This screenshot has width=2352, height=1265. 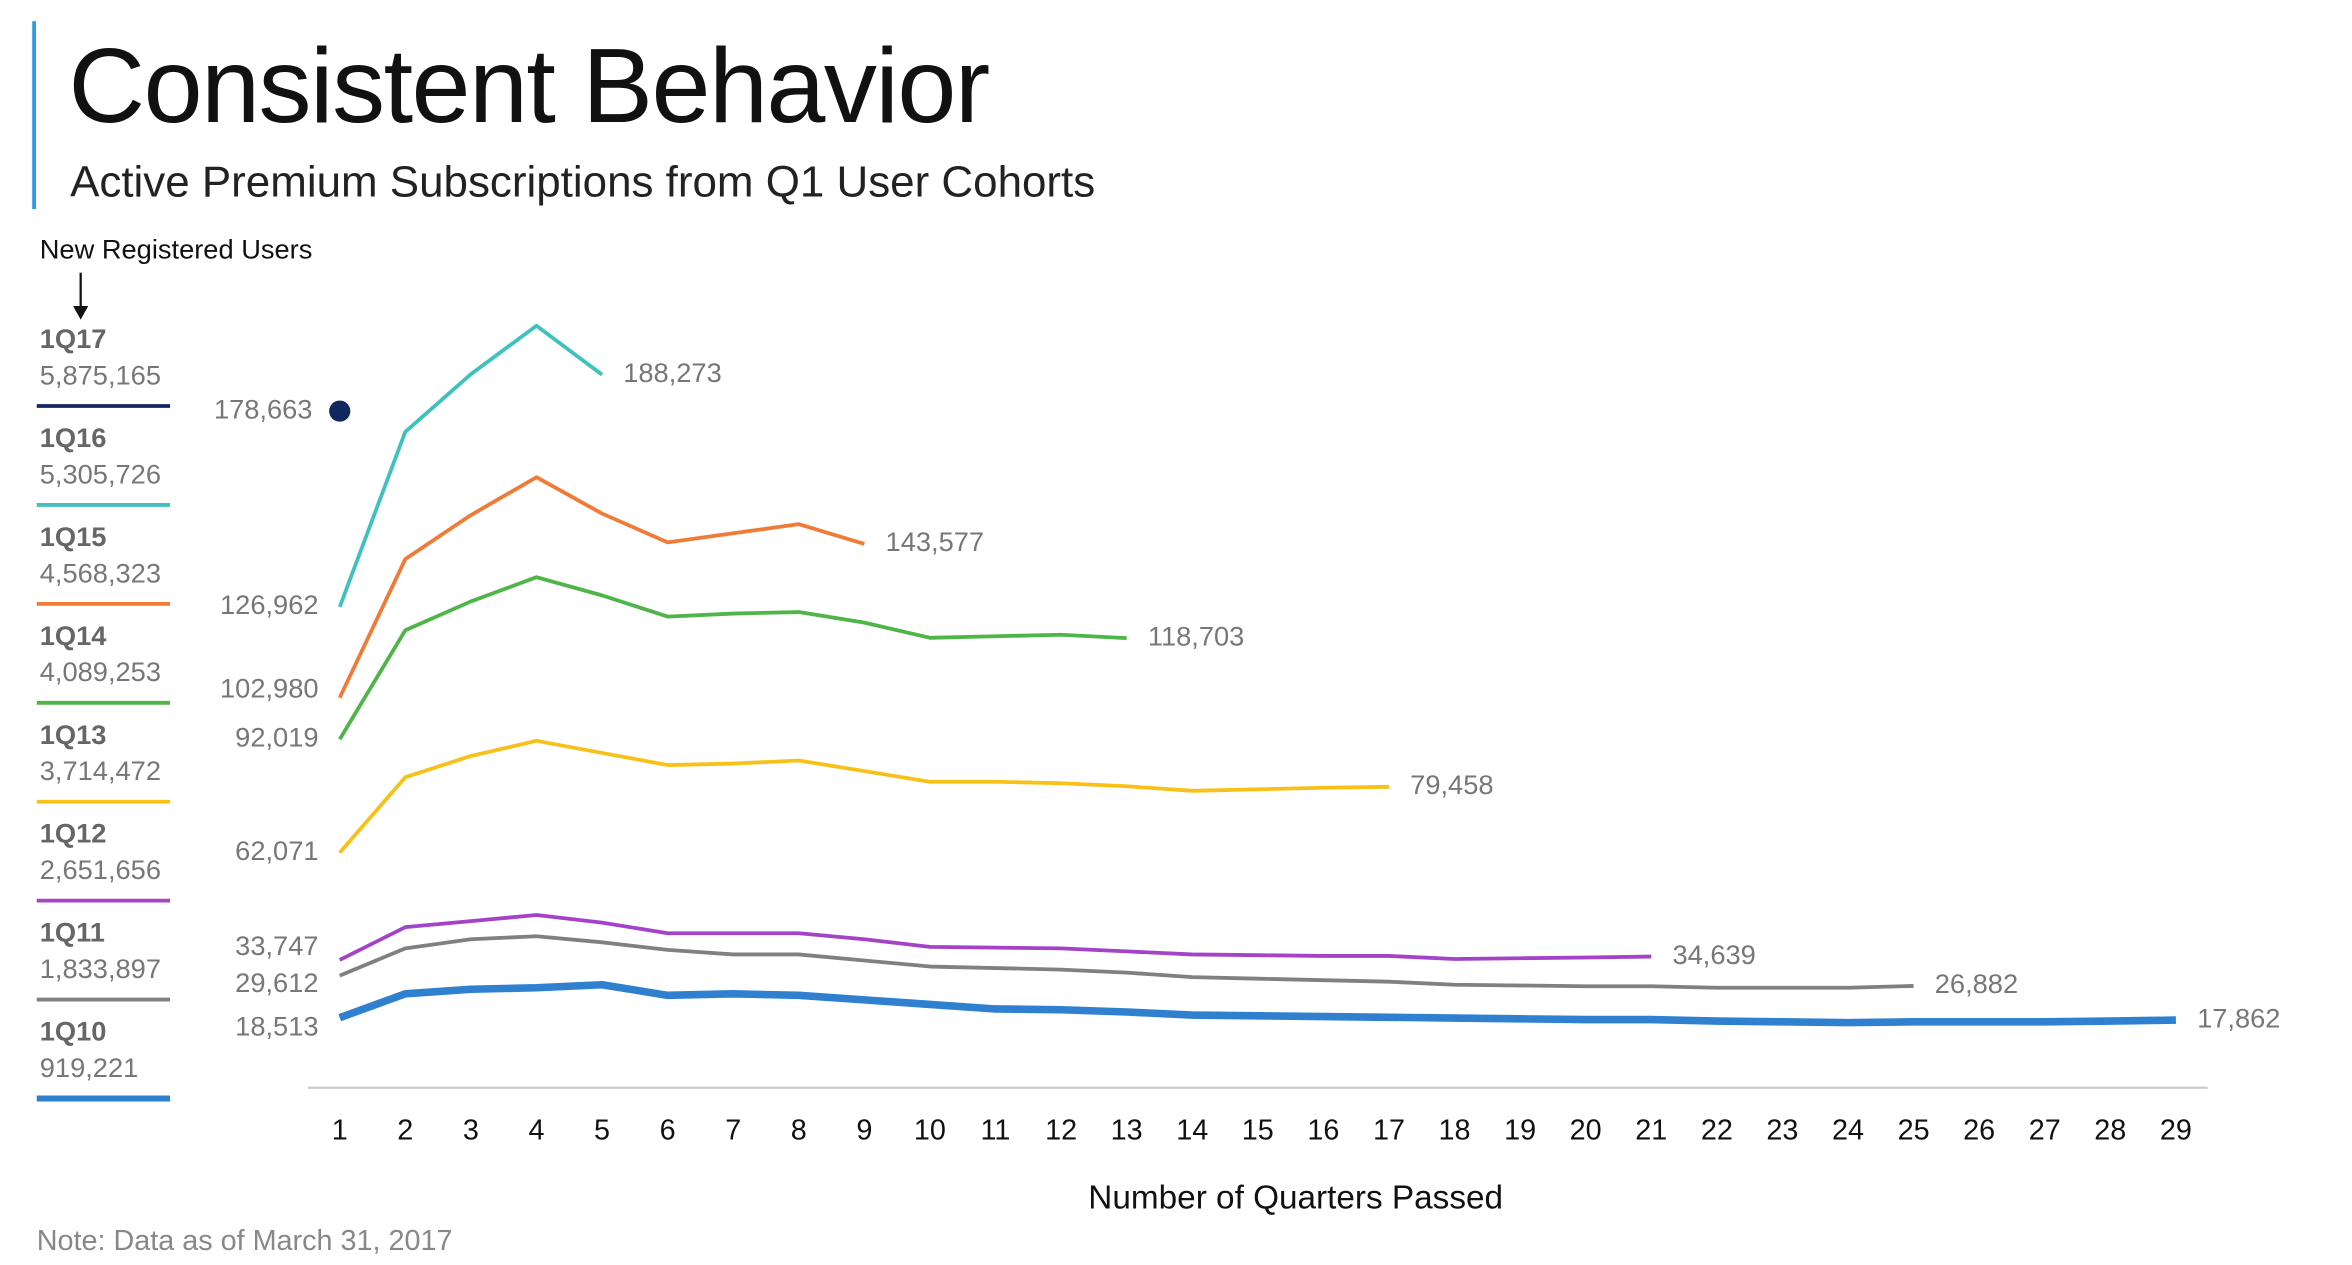 What do you see at coordinates (176, 249) in the screenshot?
I see `legend-title: New Registered Users` at bounding box center [176, 249].